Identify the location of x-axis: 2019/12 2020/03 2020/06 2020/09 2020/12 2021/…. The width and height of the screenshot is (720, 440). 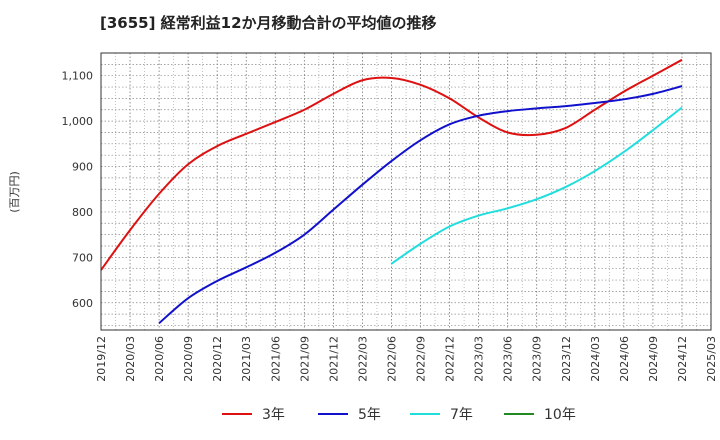
(406, 359).